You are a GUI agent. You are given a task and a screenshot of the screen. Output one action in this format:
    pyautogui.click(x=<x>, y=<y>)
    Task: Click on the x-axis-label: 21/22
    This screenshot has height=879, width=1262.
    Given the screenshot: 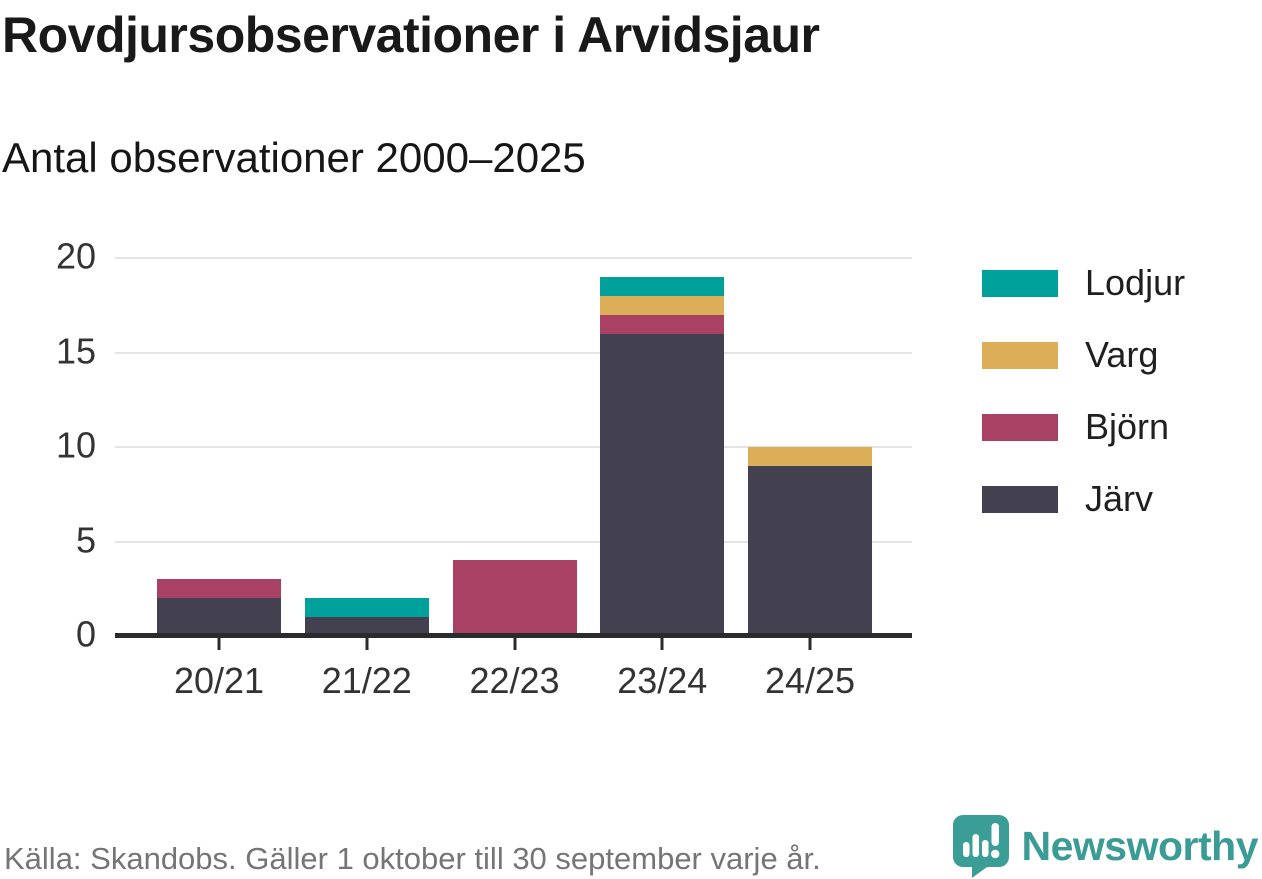 What is the action you would take?
    pyautogui.click(x=366, y=680)
    